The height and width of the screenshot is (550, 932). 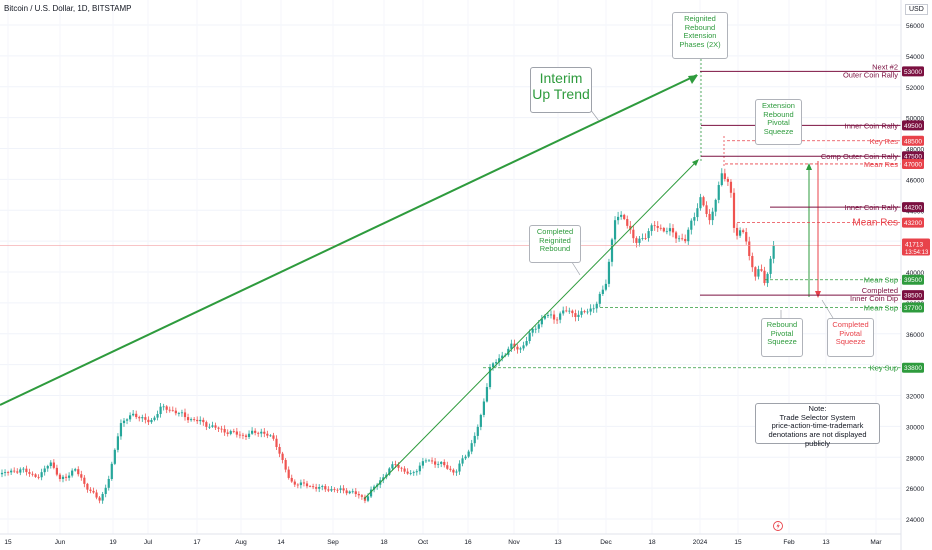 I want to click on level-label: Key Sup, so click(x=884, y=368).